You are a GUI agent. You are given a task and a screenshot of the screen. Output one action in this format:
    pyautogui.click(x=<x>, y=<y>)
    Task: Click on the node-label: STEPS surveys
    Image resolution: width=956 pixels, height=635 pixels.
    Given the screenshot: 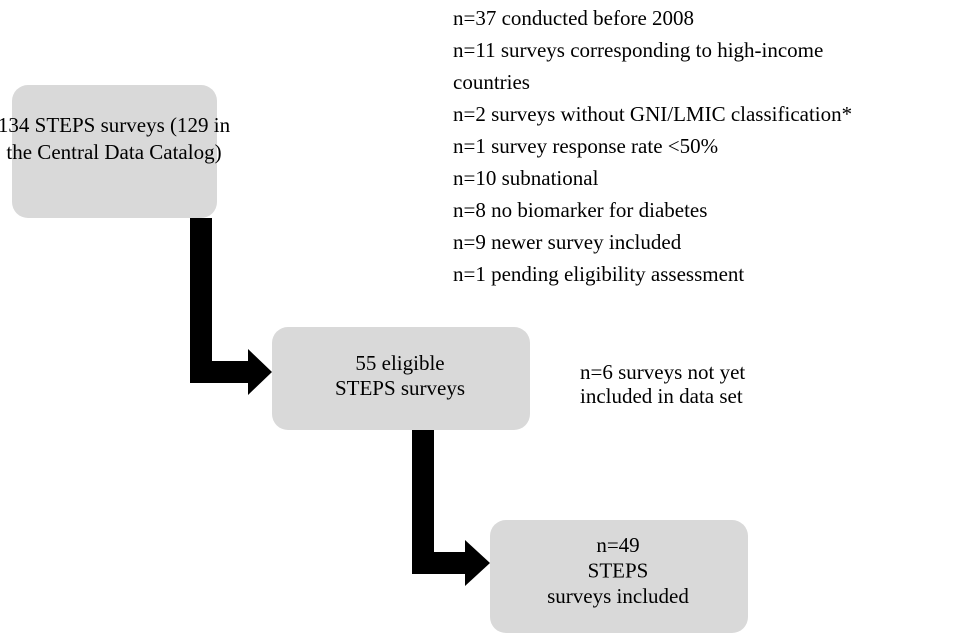 What is the action you would take?
    pyautogui.click(x=400, y=388)
    